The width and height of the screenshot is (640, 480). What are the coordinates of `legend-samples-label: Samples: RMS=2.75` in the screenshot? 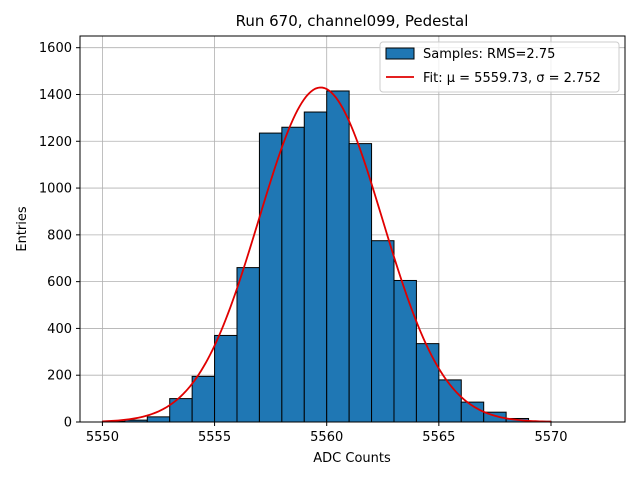 It's located at (489, 54).